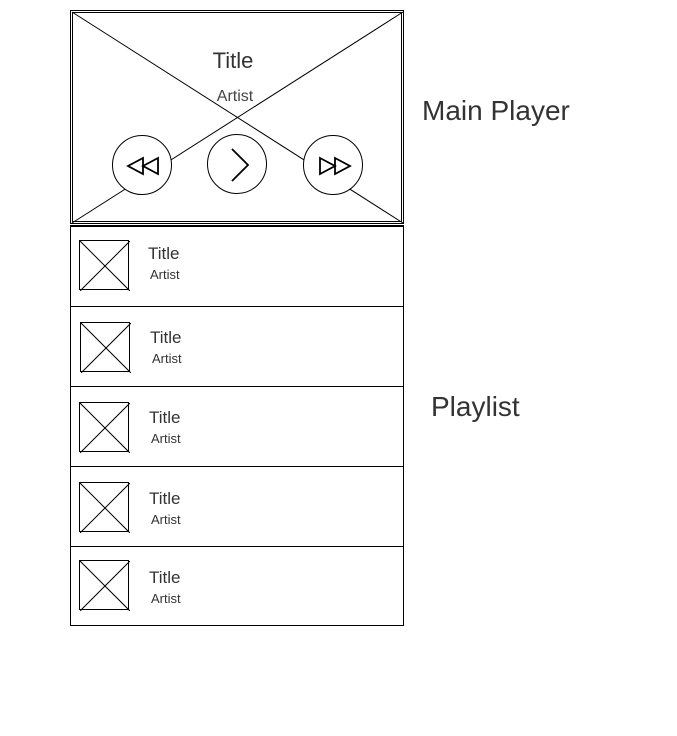 Image resolution: width=677 pixels, height=736 pixels. What do you see at coordinates (475, 406) in the screenshot?
I see `playlist-annotation: Playlist` at bounding box center [475, 406].